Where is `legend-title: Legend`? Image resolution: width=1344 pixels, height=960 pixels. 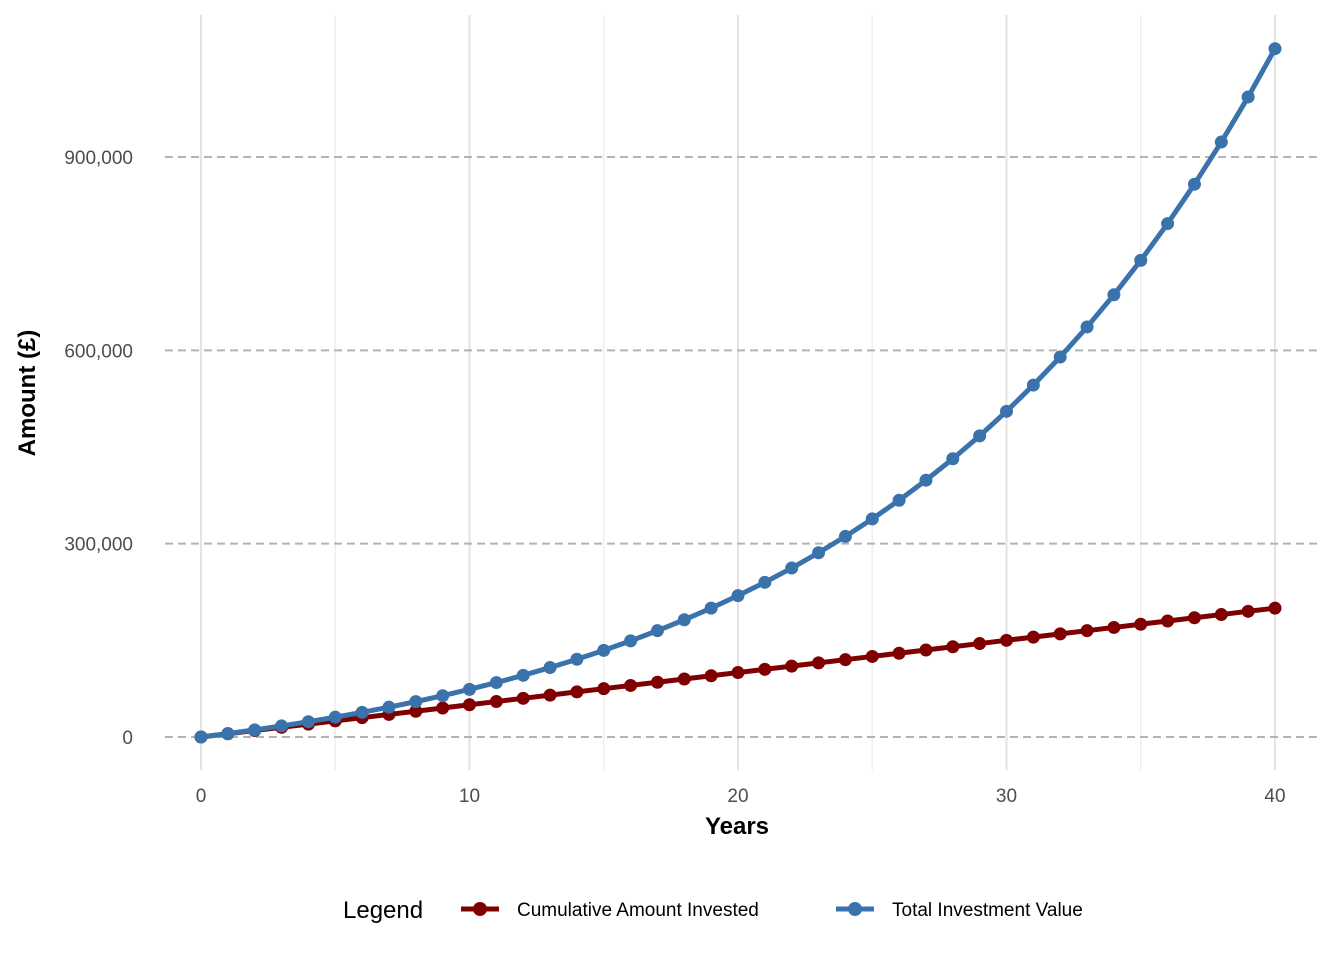 legend-title: Legend is located at coordinates (383, 910).